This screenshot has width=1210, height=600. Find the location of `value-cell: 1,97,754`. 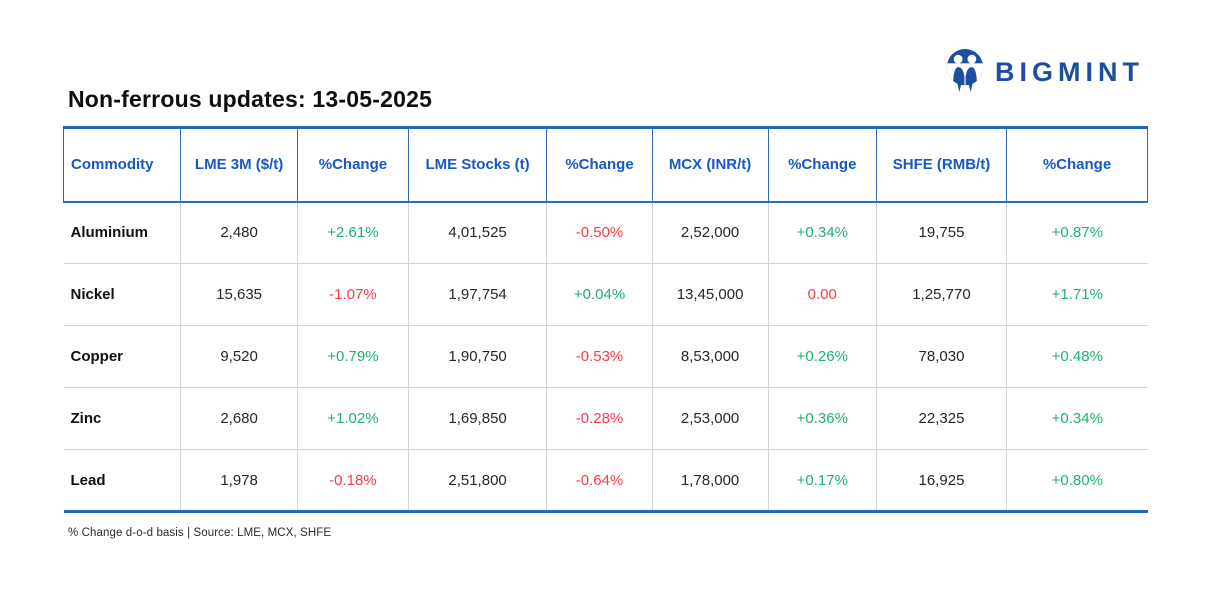

value-cell: 1,97,754 is located at coordinates (477, 294).